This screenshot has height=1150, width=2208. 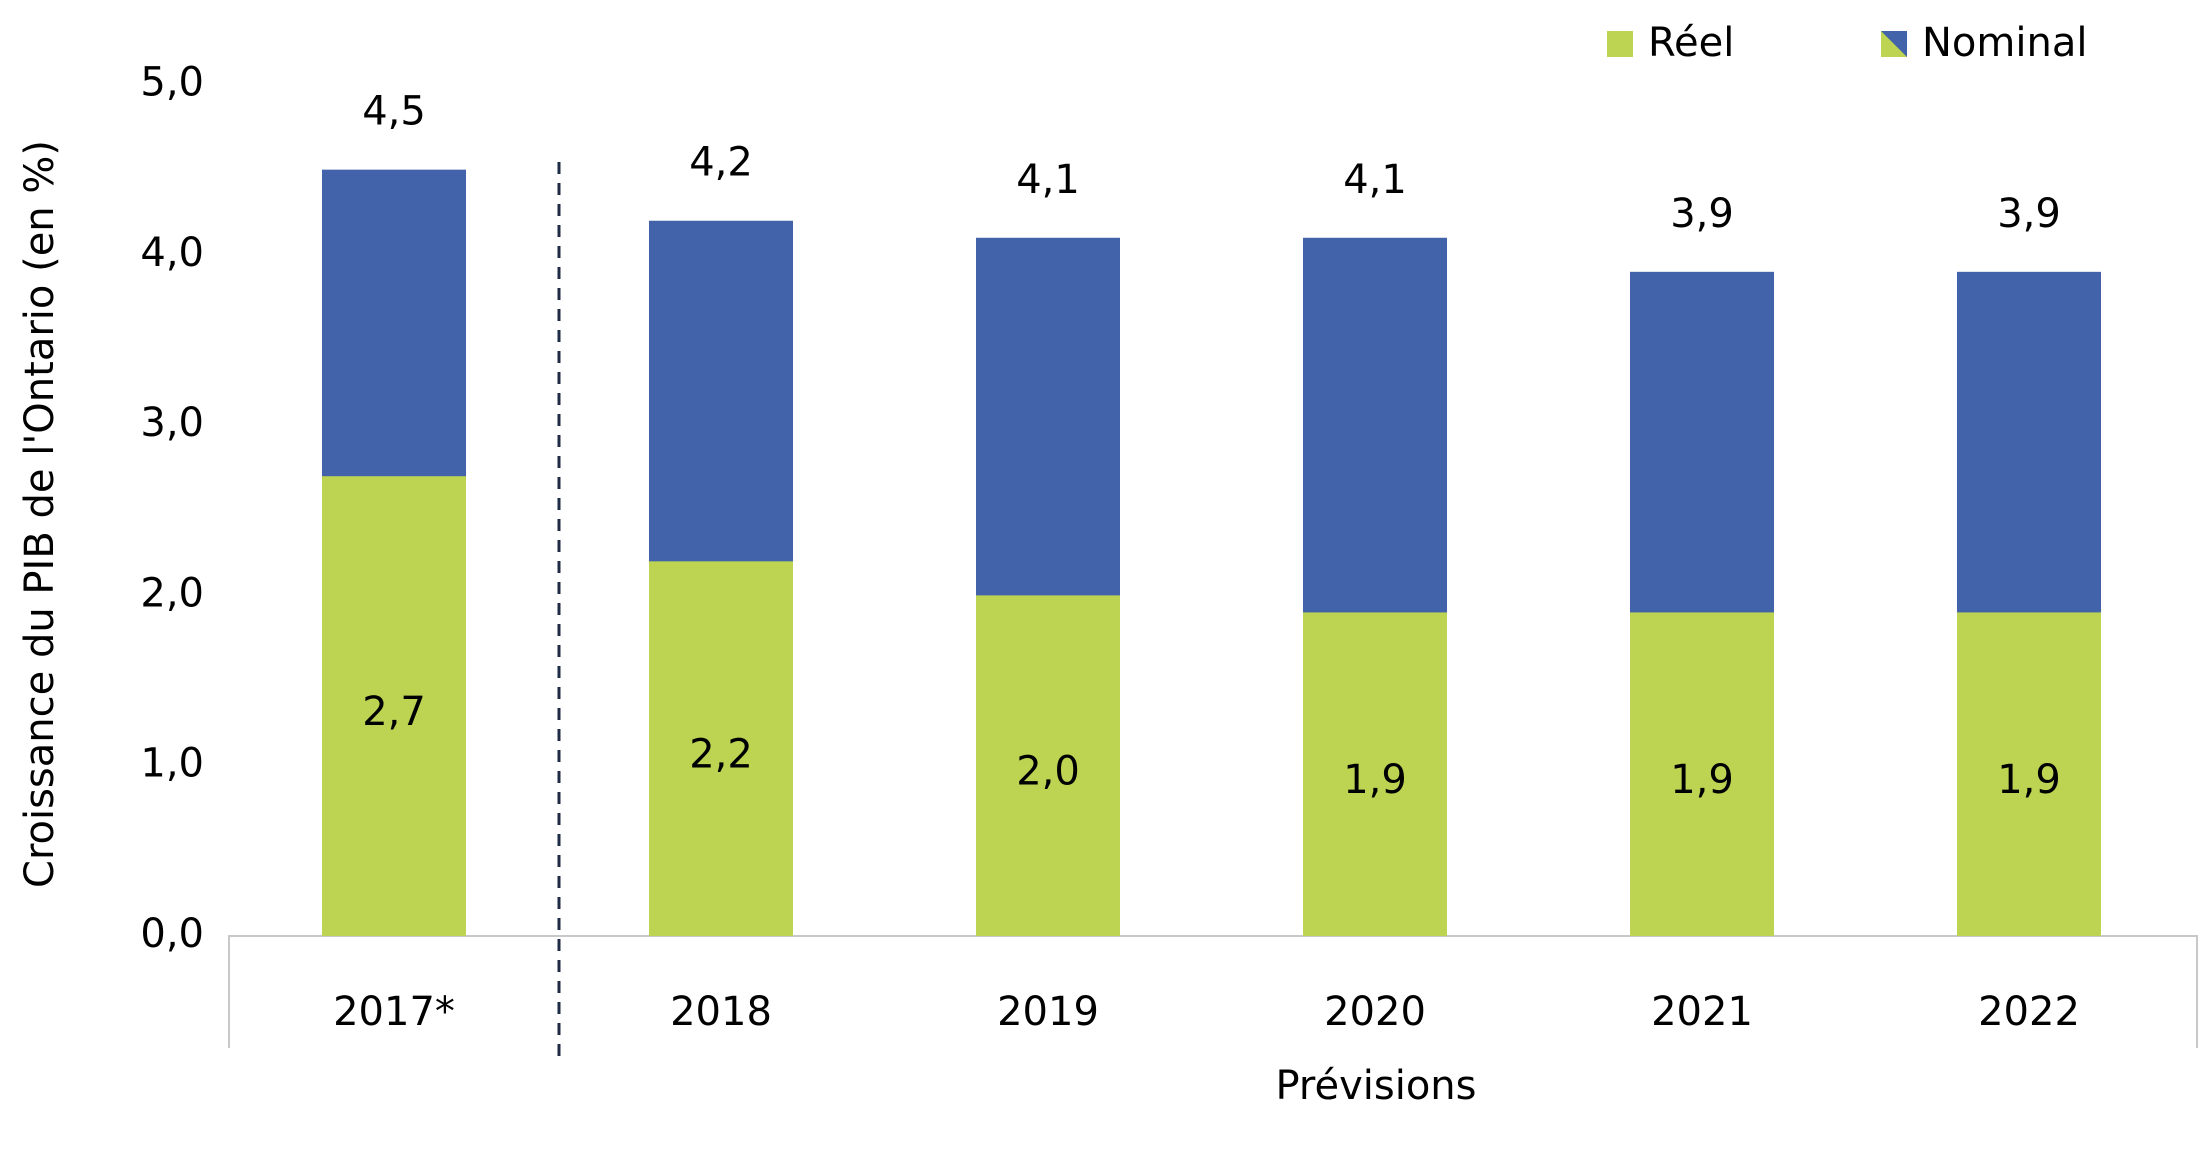 I want to click on x-tick-label: 2022, so click(x=2029, y=1012).